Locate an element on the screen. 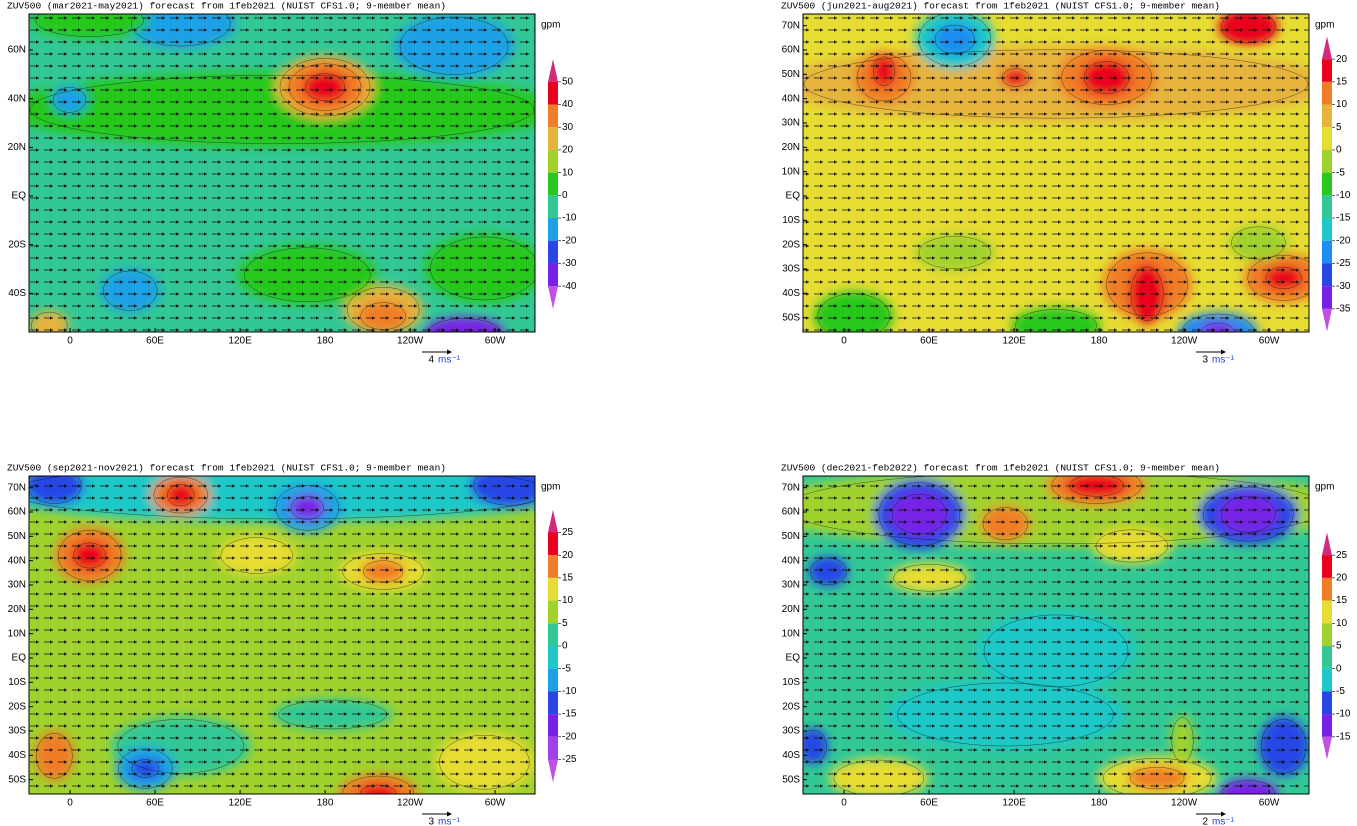 This screenshot has width=1357, height=826. colorbar-label: -35 is located at coordinates (1343, 308).